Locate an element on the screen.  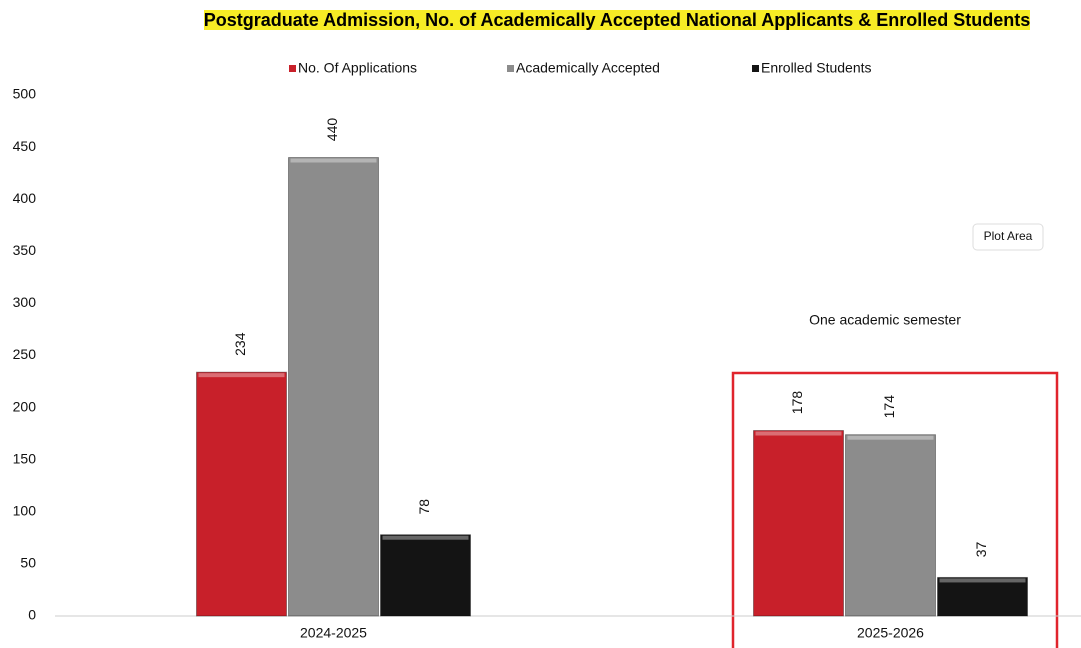
annotation: One academic semester is located at coordinates (885, 320).